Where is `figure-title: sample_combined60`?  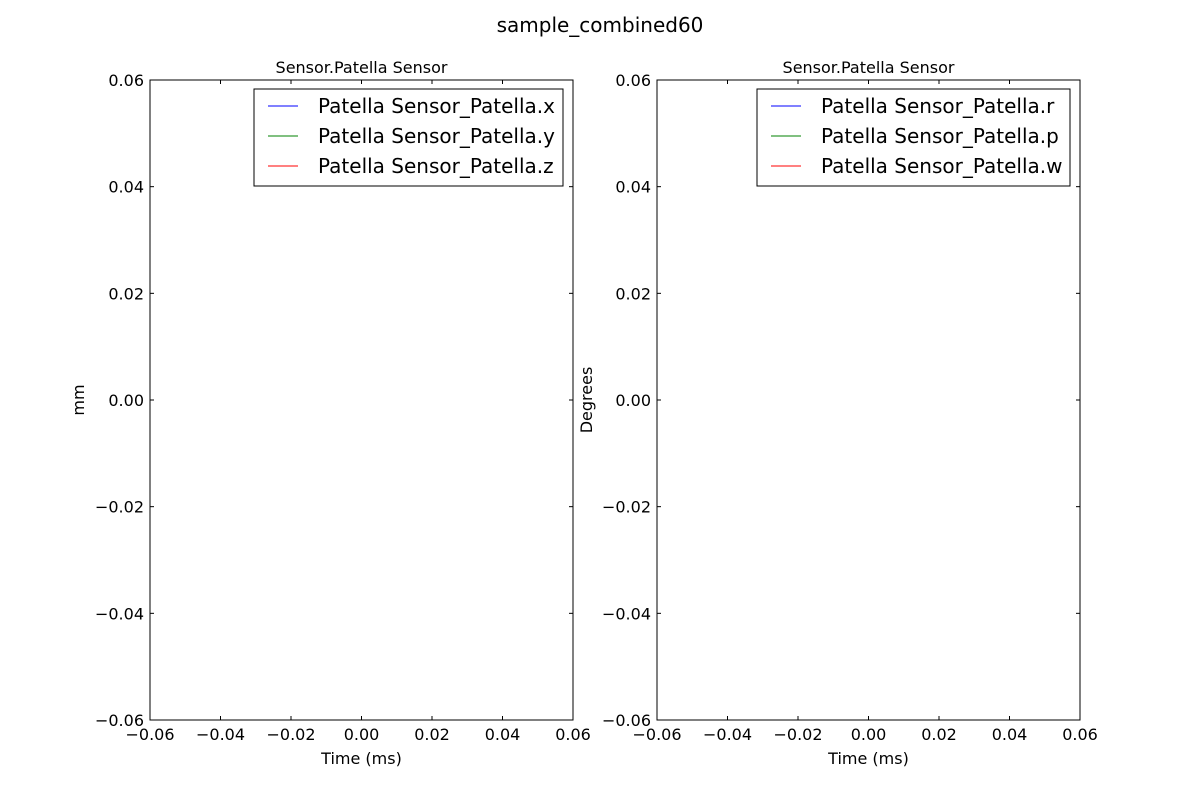 figure-title: sample_combined60 is located at coordinates (600, 25).